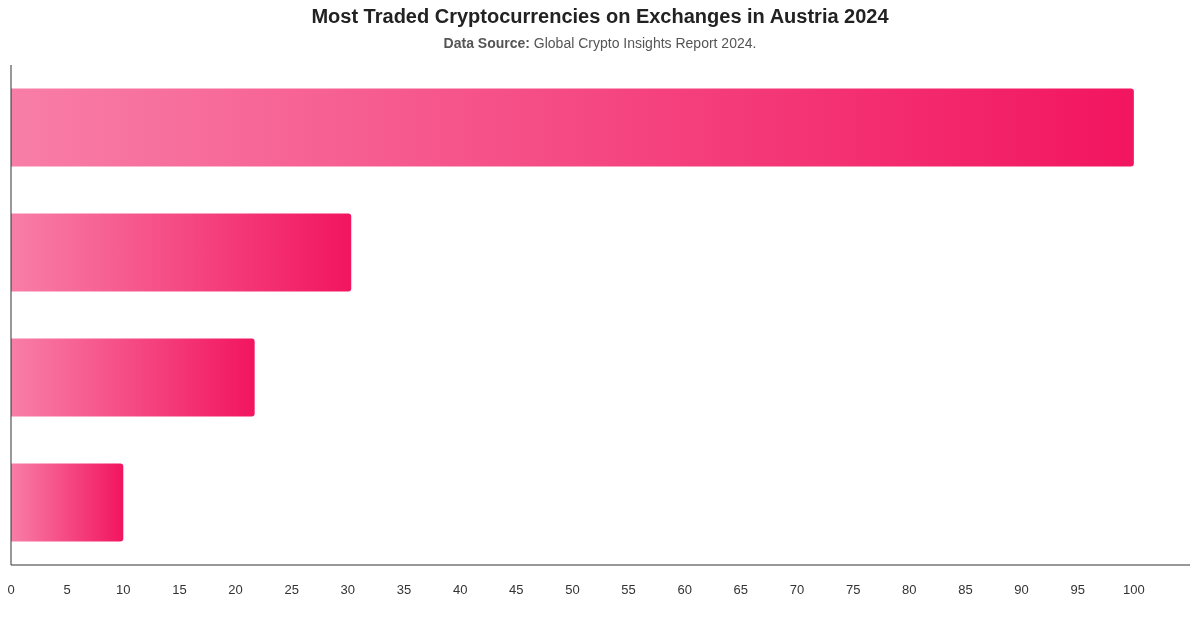  I want to click on x-tick-label: 25, so click(291, 590).